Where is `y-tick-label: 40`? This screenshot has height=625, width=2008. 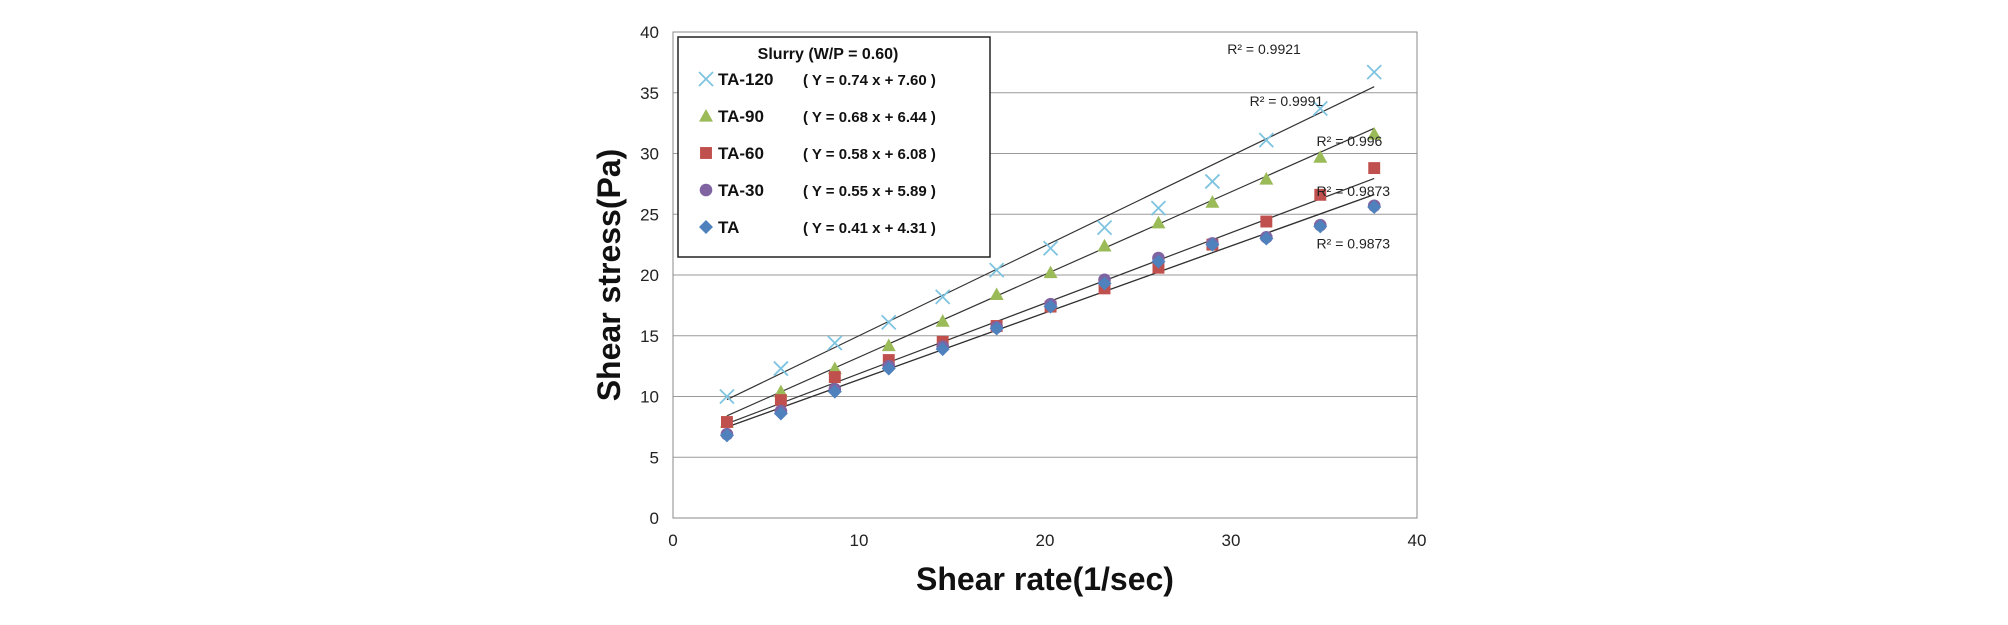 y-tick-label: 40 is located at coordinates (649, 32).